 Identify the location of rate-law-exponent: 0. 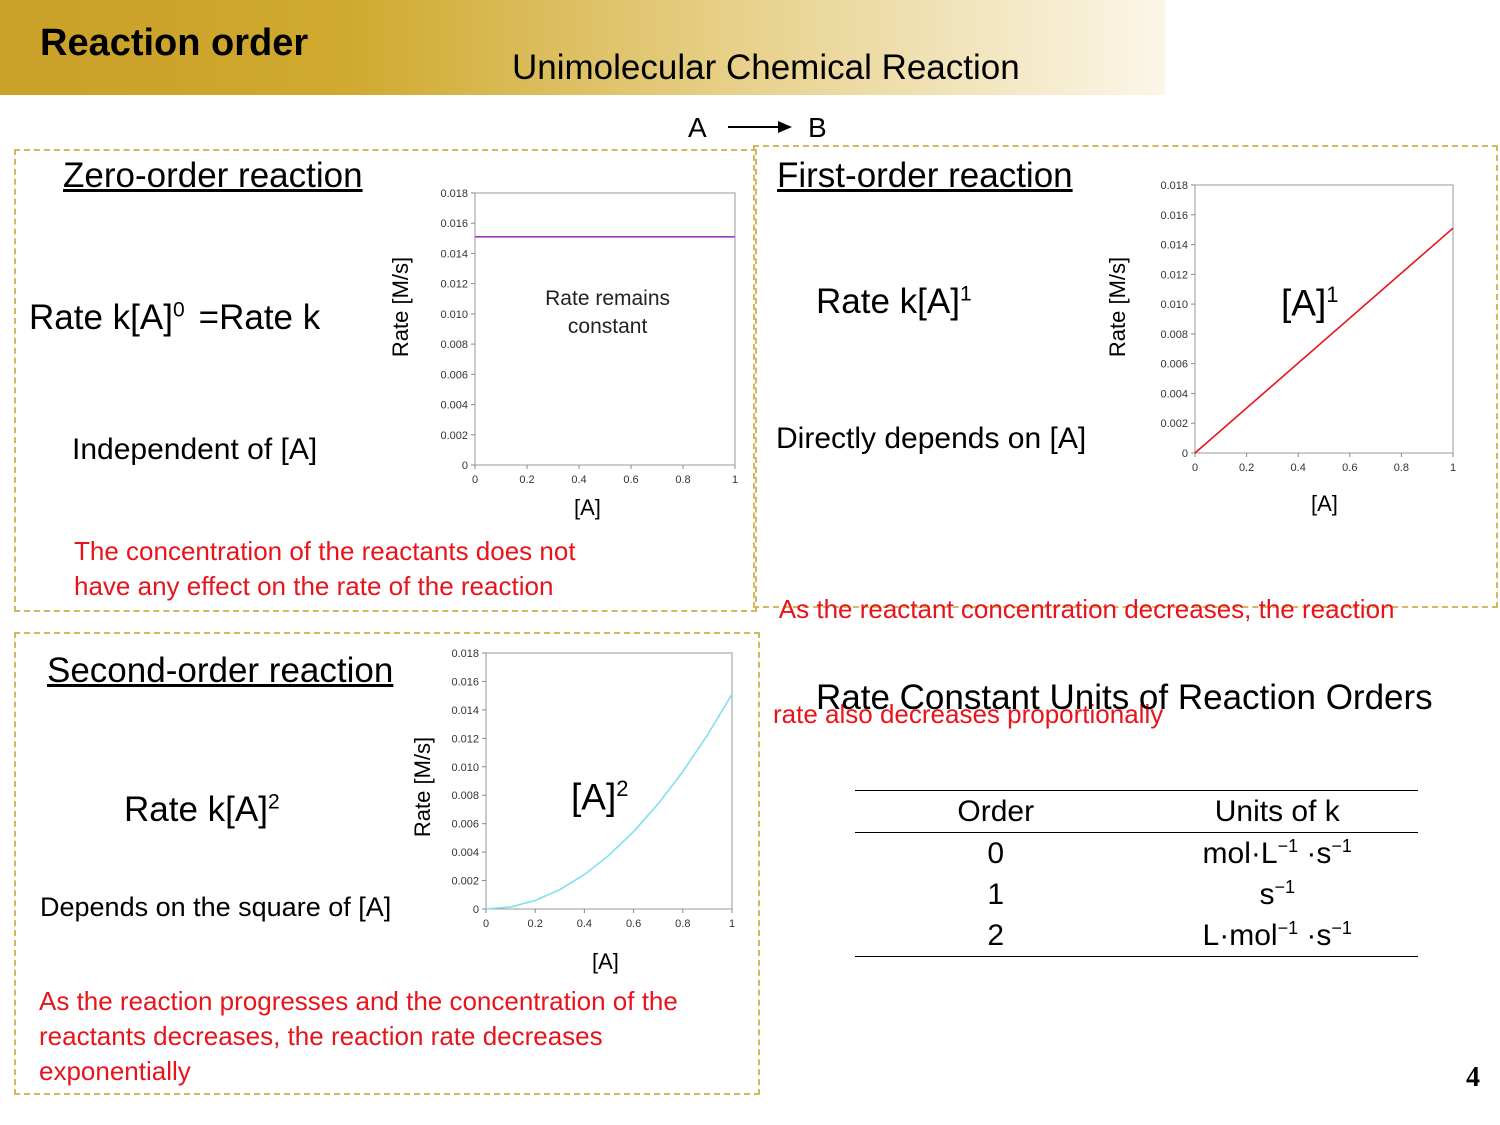
(178, 310).